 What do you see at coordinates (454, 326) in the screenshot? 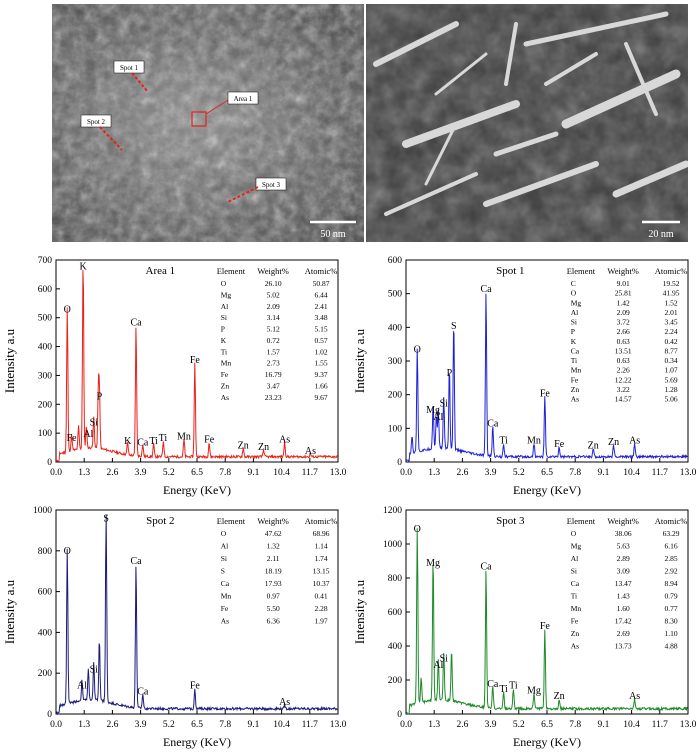
I see `peak-label-s: S` at bounding box center [454, 326].